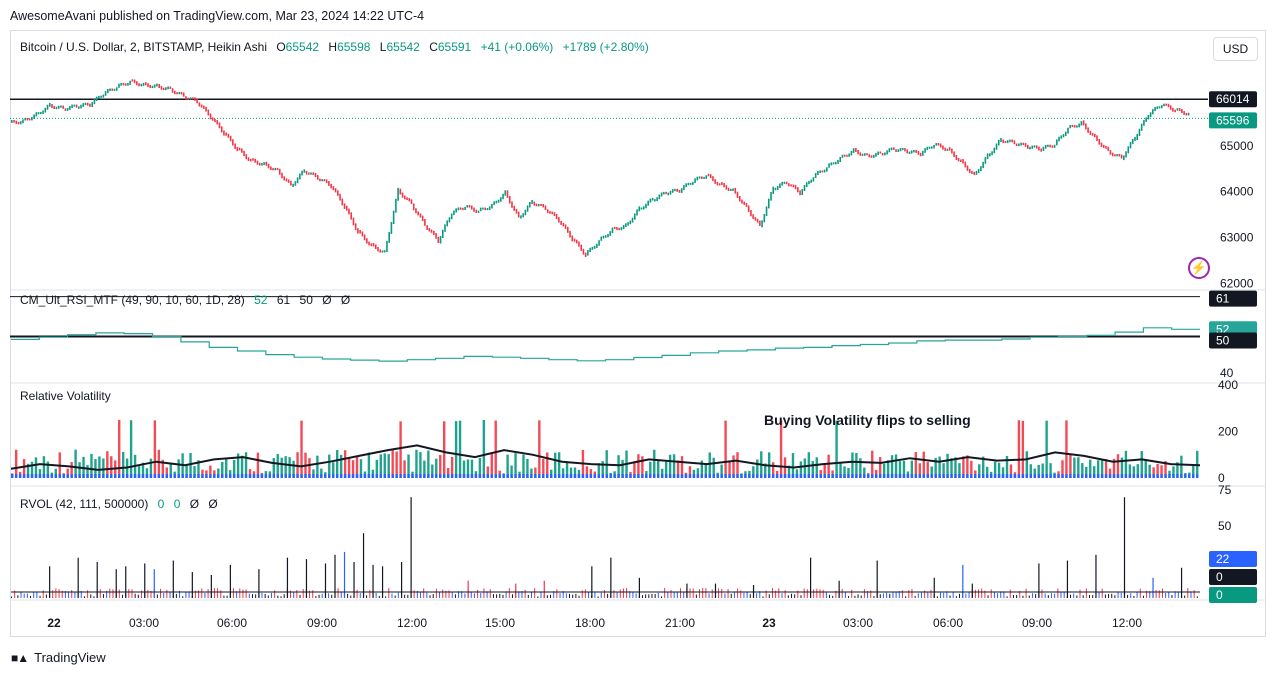 The image size is (1277, 677). I want to click on rv-tick-label: 200, so click(1228, 432).